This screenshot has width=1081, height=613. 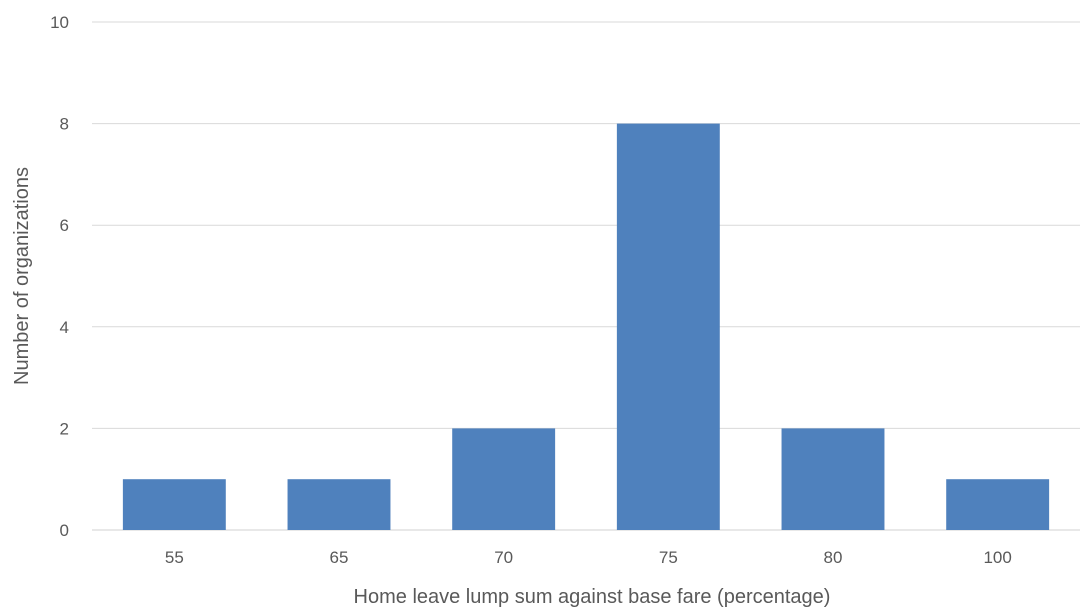 What do you see at coordinates (59, 22) in the screenshot?
I see `y-tick-label: 10` at bounding box center [59, 22].